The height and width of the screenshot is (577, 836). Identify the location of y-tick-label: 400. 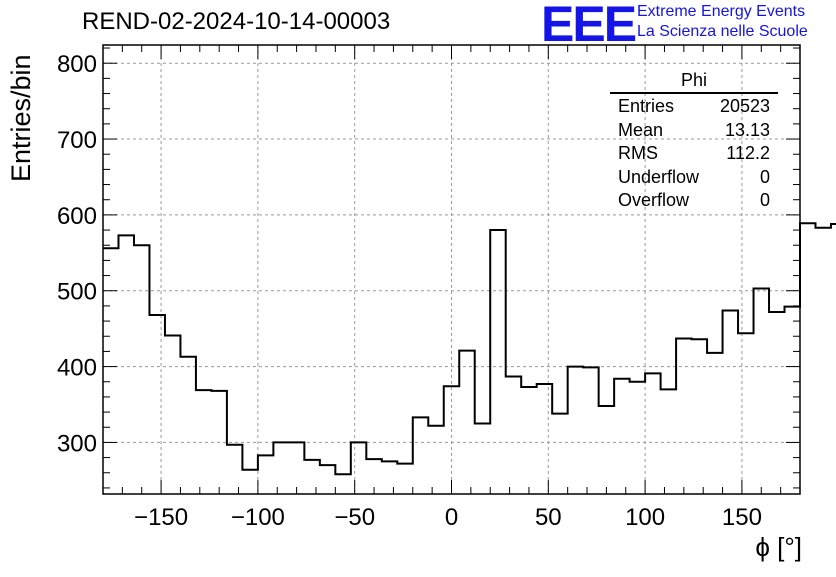
(77, 368).